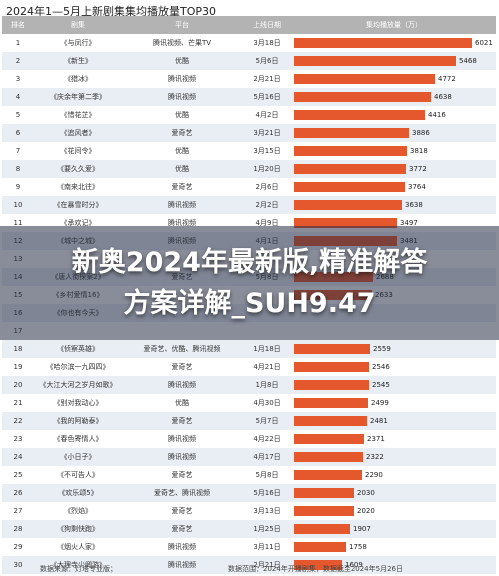  I want to click on bar-value-label: 6021, so click(484, 43).